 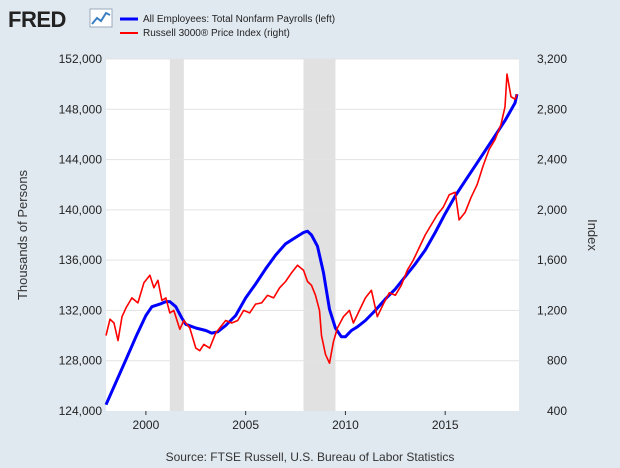 I want to click on x-tick-label-2: 2010, so click(x=345, y=425).